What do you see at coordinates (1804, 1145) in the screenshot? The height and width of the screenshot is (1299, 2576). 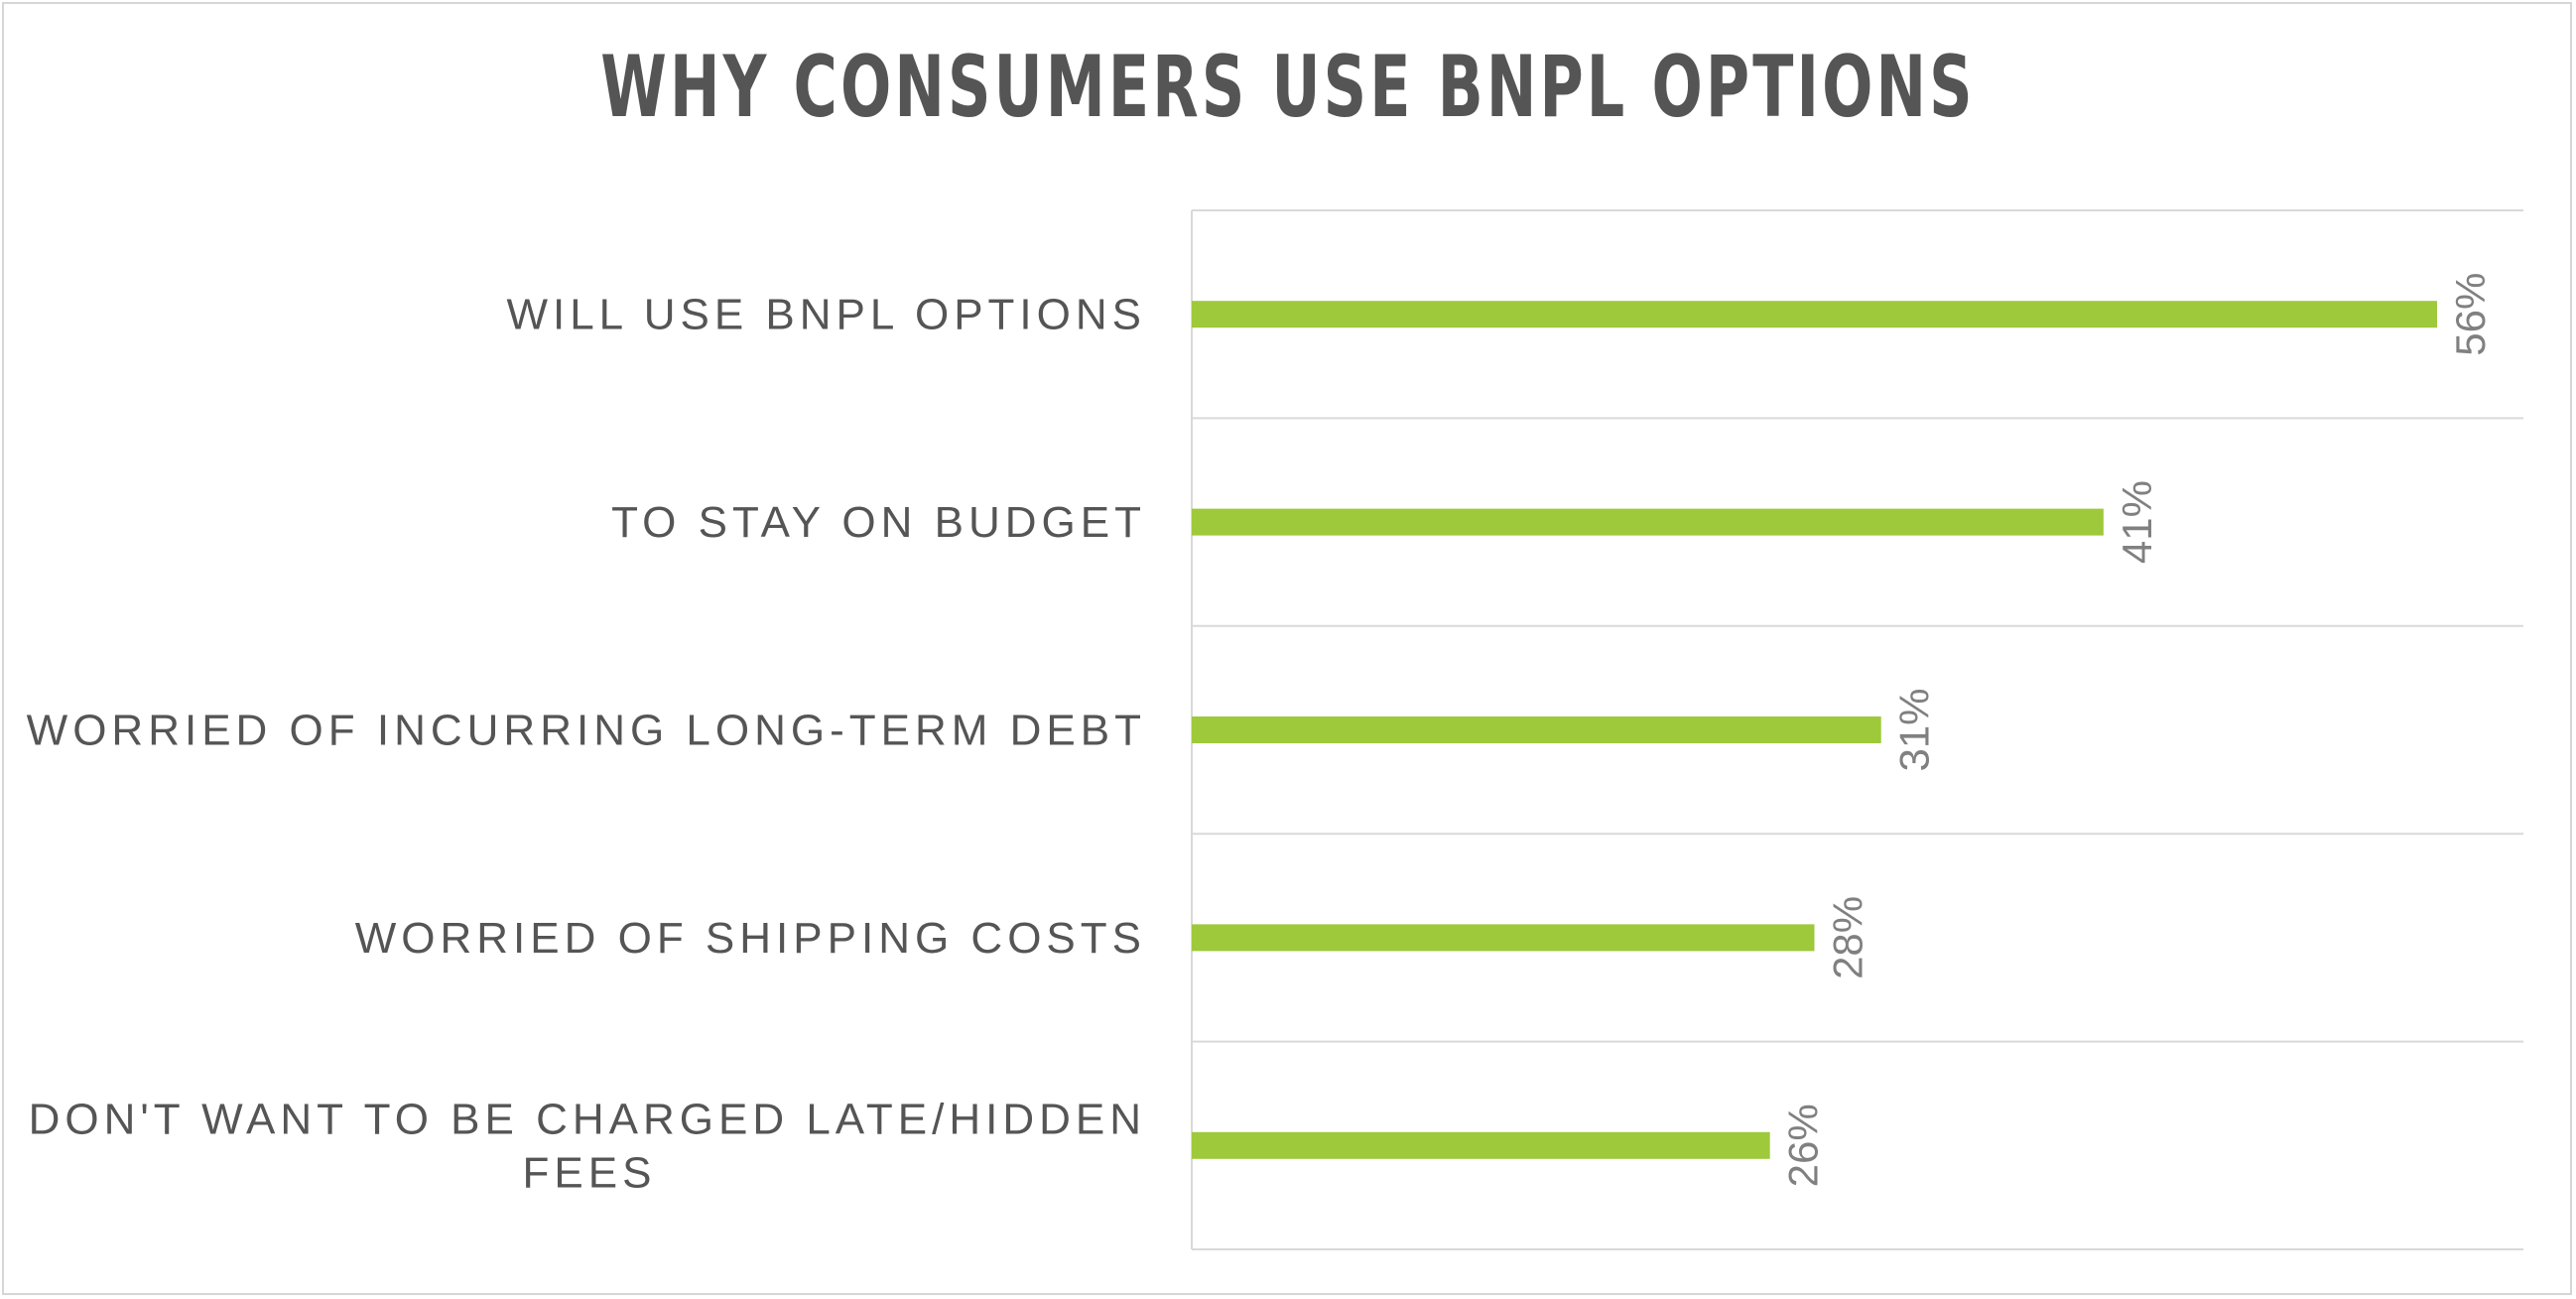 I see `data-label: 26%` at bounding box center [1804, 1145].